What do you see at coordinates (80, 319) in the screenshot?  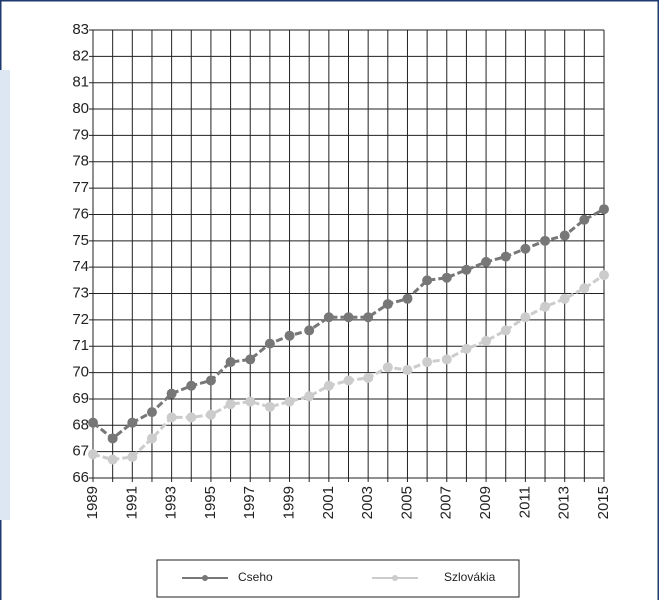 I see `y-tick-label: 72` at bounding box center [80, 319].